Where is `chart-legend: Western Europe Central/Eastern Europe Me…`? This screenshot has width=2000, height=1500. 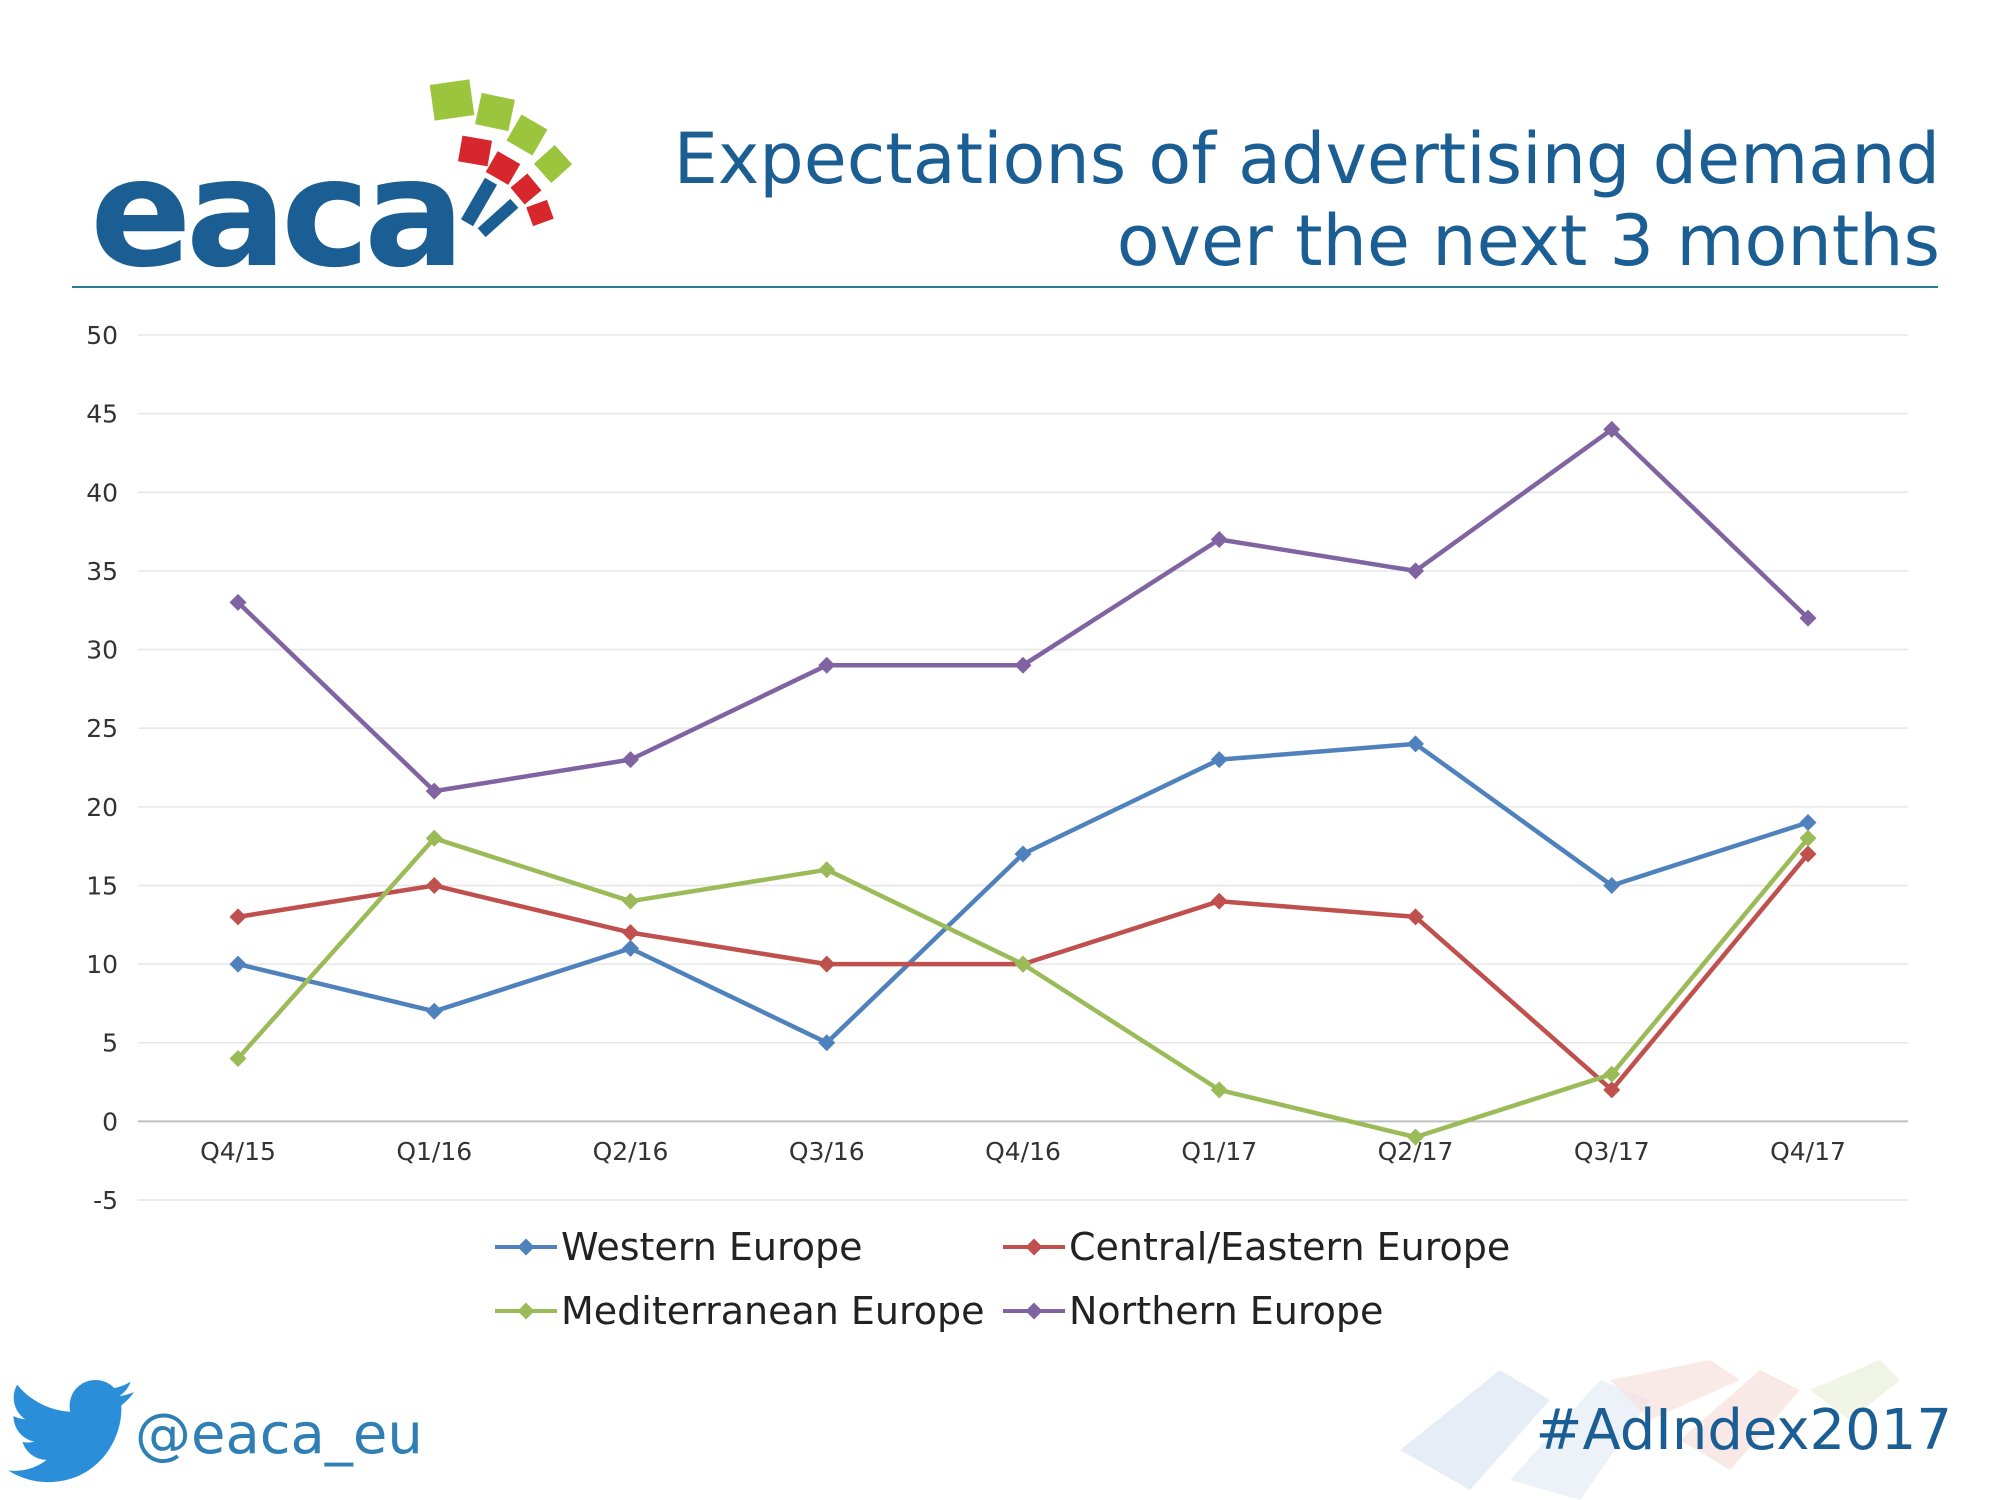 chart-legend: Western Europe Central/Eastern Europe Me… is located at coordinates (1045, 1290).